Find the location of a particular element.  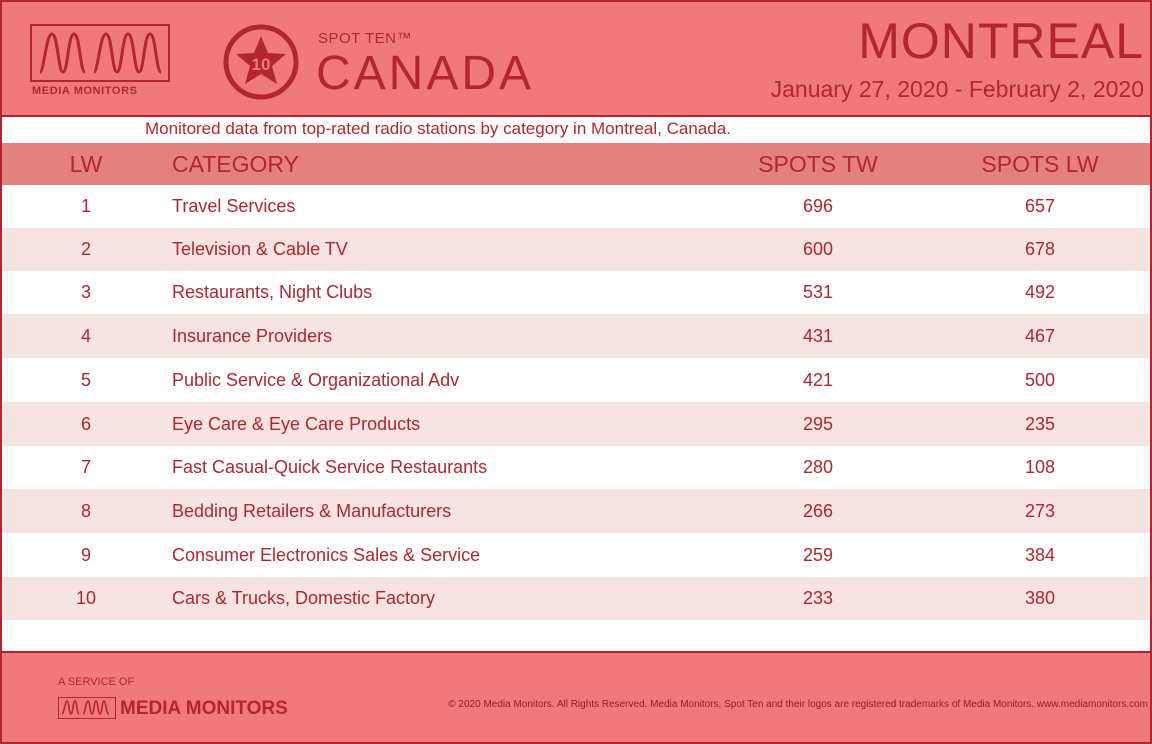

rank-cell: 10 is located at coordinates (86, 598).